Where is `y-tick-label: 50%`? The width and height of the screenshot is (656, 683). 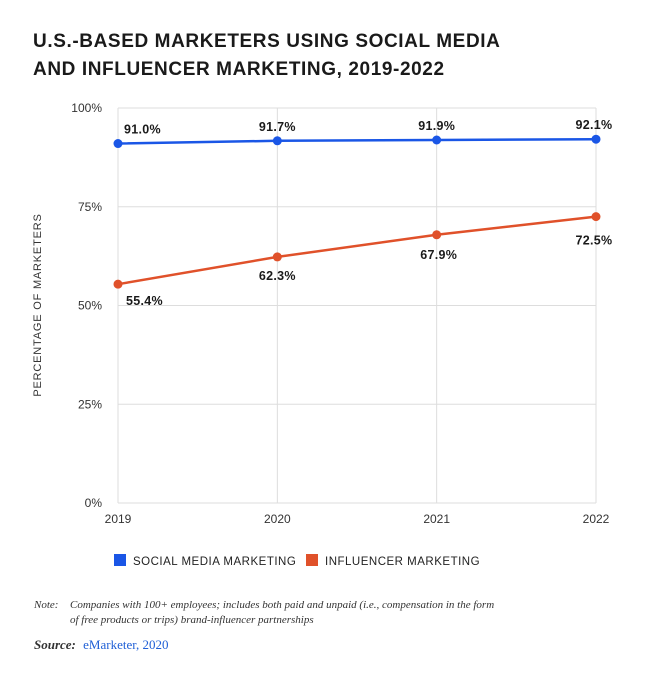
y-tick-label: 50% is located at coordinates (90, 306).